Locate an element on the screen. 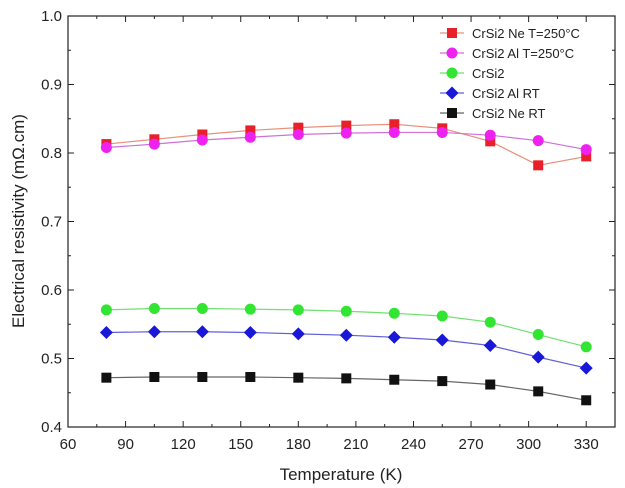 The width and height of the screenshot is (625, 488). y-tick-label: 0.7 is located at coordinates (51, 222).